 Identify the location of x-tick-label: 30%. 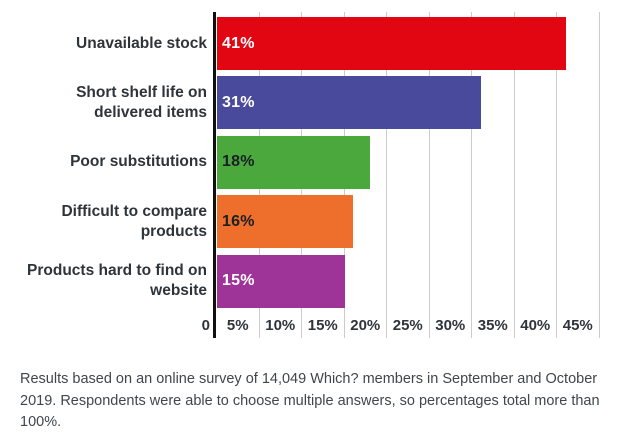
(450, 325).